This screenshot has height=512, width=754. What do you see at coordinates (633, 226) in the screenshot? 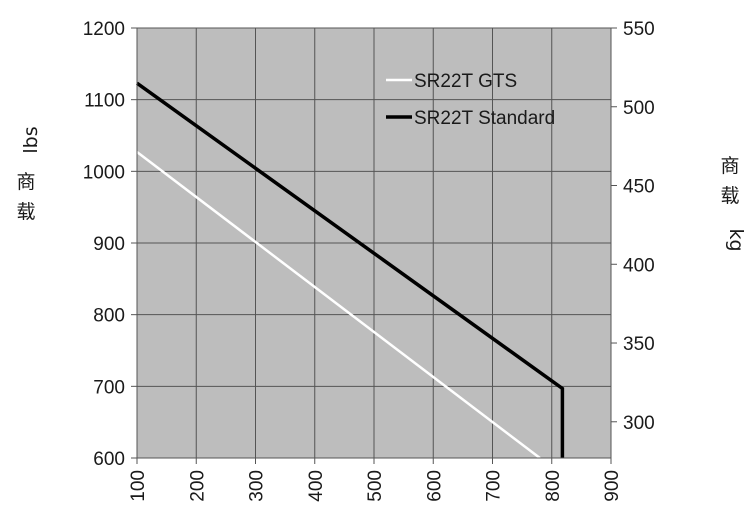
I see `right-y-tick-labels: 300 350 400 450 500 550` at bounding box center [633, 226].